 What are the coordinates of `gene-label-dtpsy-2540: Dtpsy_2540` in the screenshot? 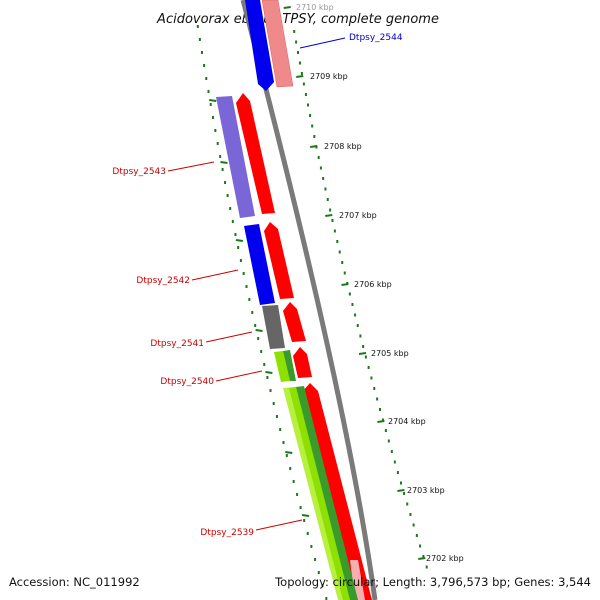 It's located at (187, 382).